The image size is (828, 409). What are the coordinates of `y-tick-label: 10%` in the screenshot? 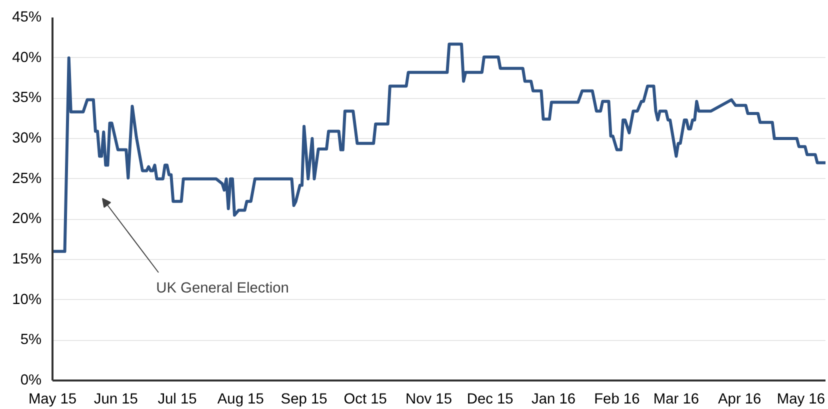 It's located at (27, 300).